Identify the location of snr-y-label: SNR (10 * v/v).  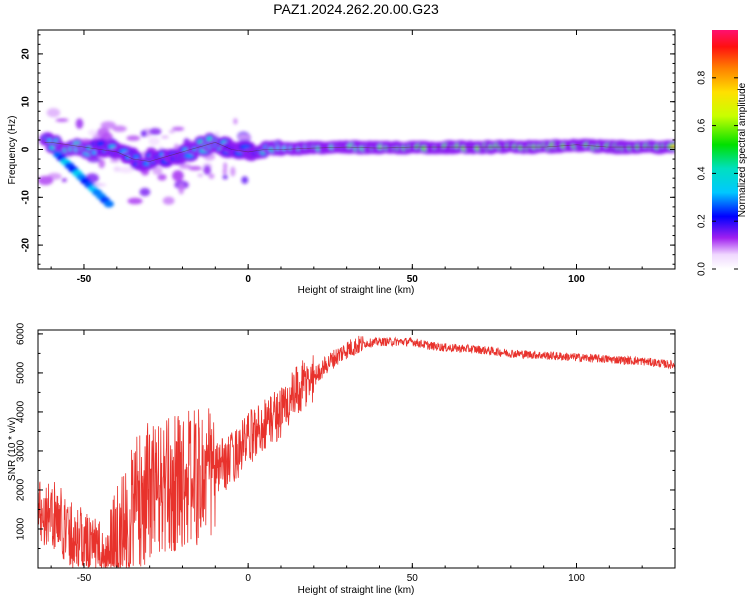
(12, 449).